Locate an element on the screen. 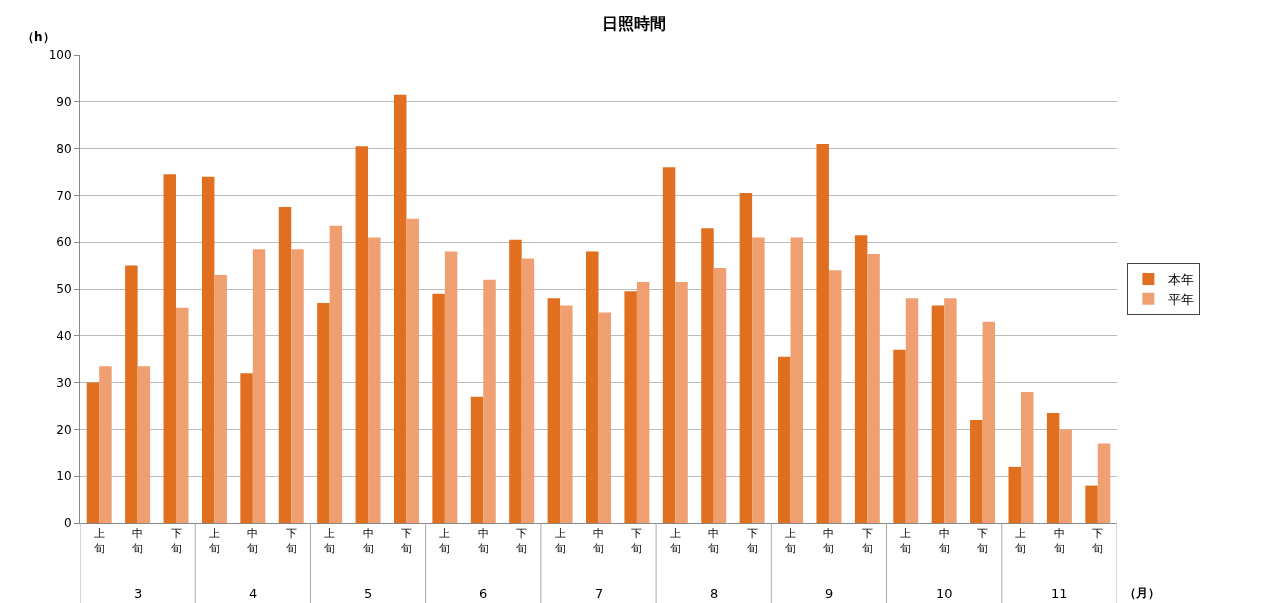 The image size is (1267, 603). y-tick-label: 70 is located at coordinates (64, 195).